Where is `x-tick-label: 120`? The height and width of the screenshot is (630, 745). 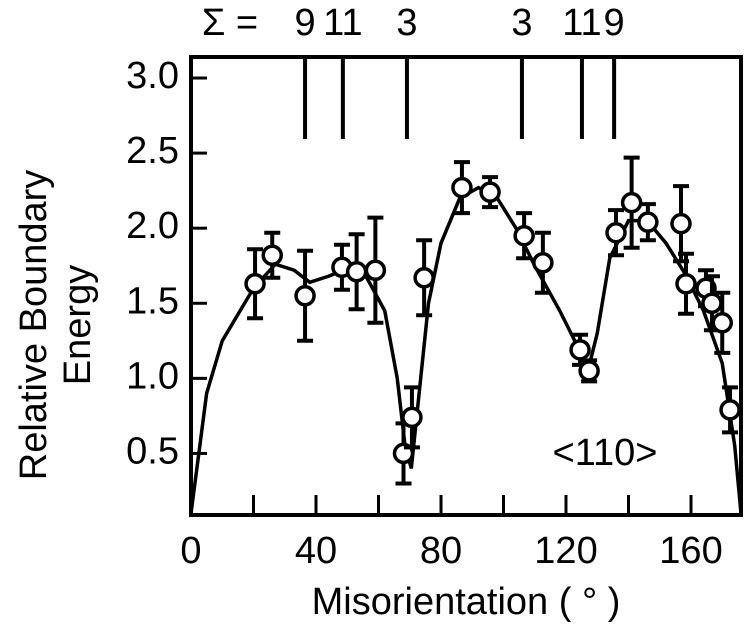
x-tick-label: 120 is located at coordinates (565, 551).